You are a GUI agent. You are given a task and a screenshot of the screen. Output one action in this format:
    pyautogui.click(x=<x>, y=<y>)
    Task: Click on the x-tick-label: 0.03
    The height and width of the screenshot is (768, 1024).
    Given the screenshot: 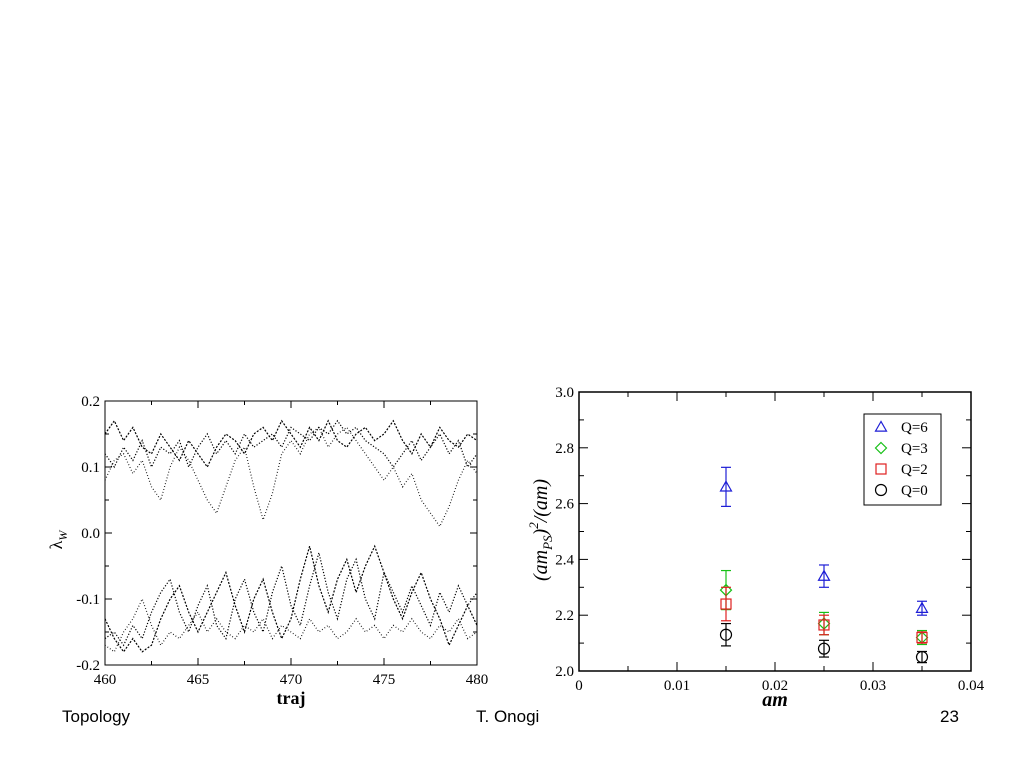 What is the action you would take?
    pyautogui.click(x=873, y=686)
    